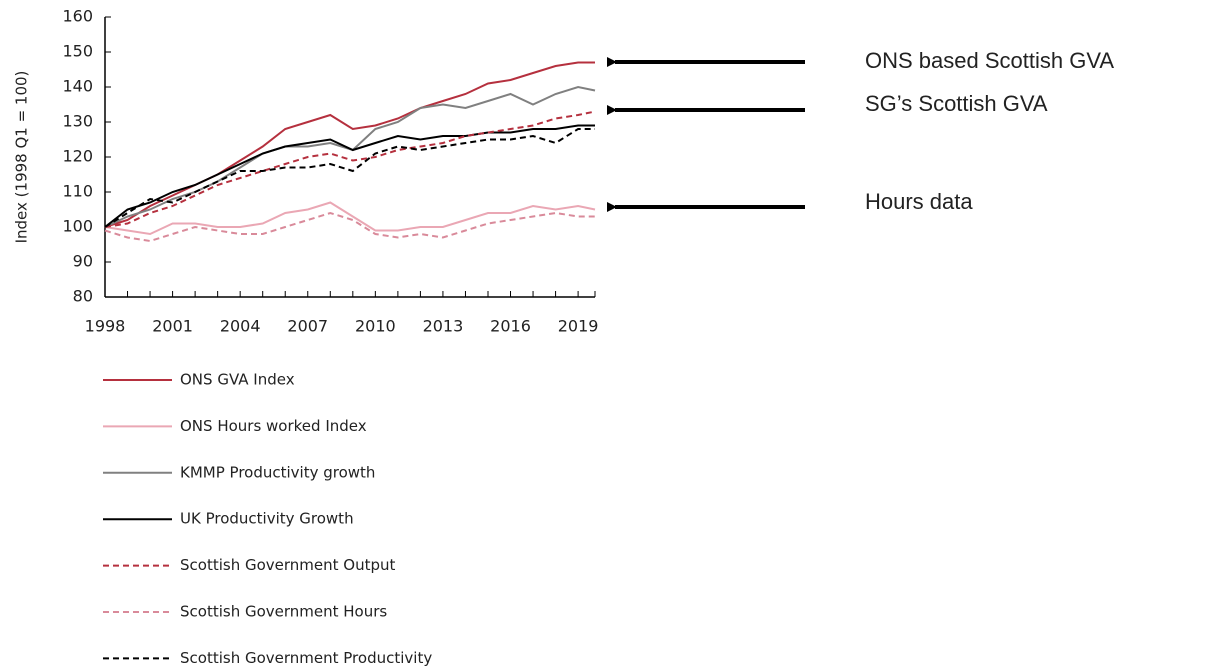  I want to click on y-tick-label: 140, so click(77, 86).